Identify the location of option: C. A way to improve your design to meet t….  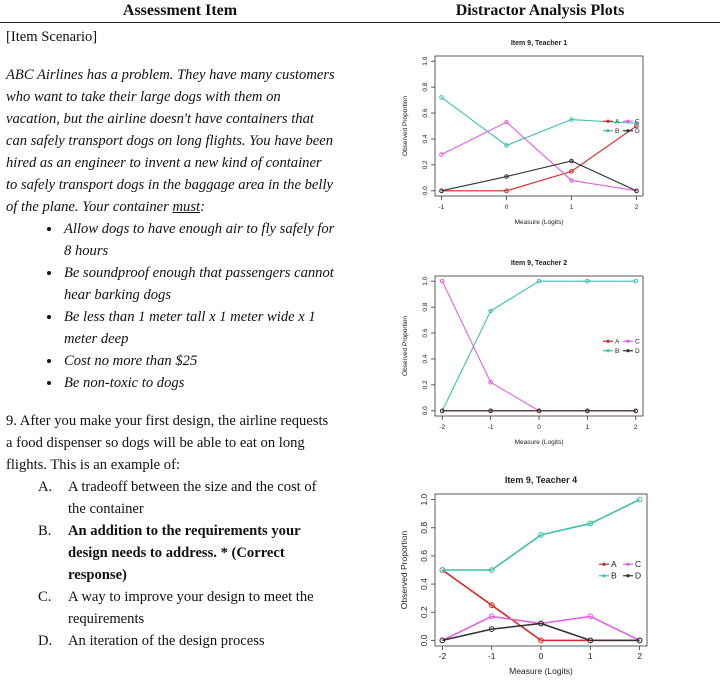
(187, 608).